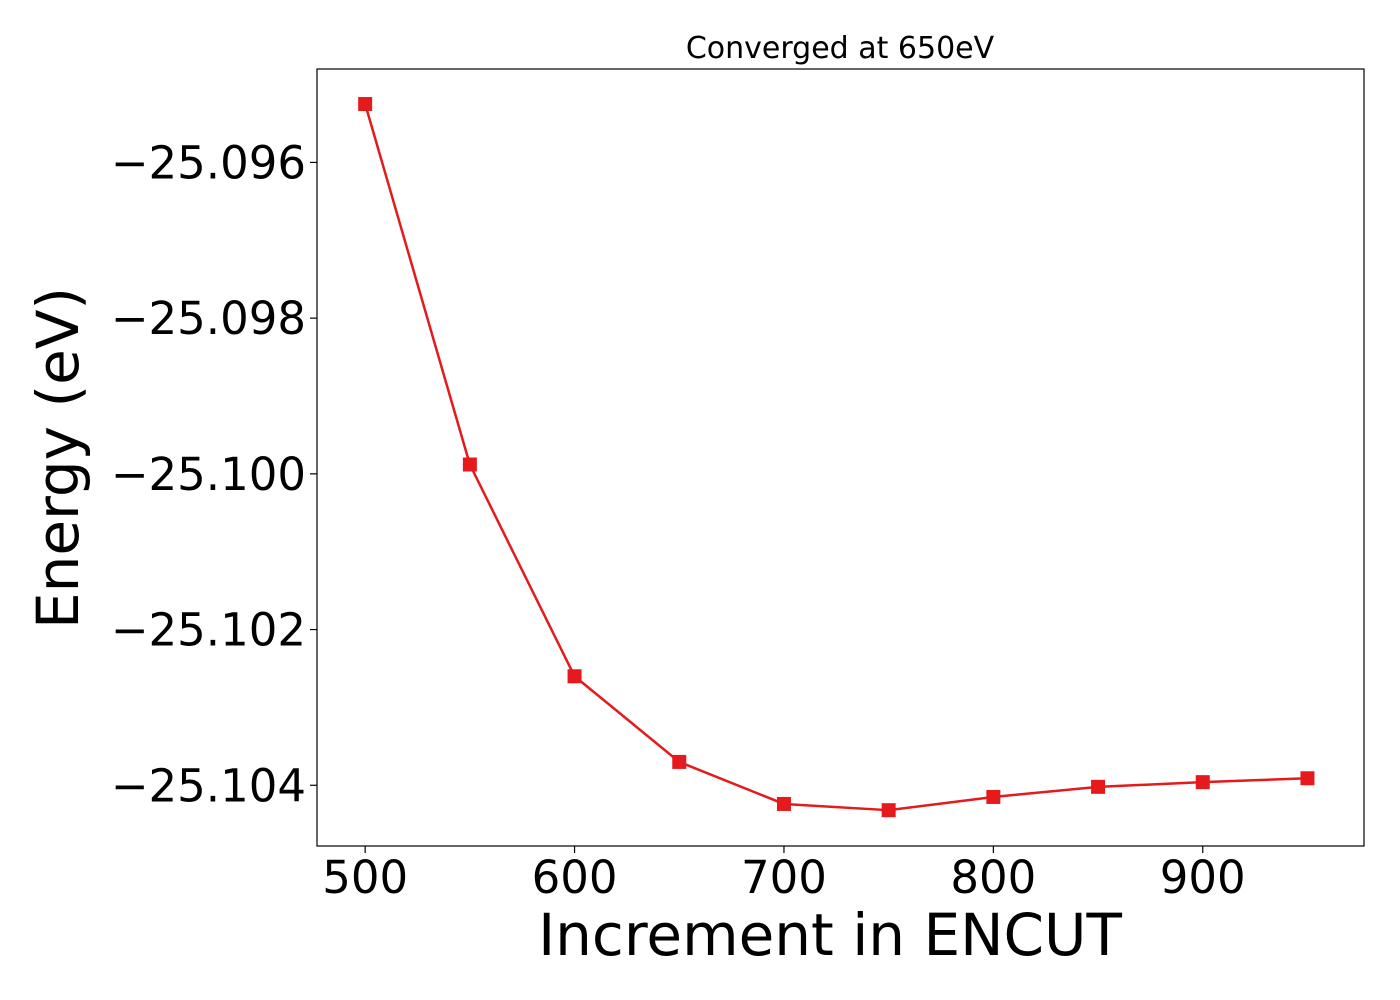 The height and width of the screenshot is (1000, 1400). I want to click on y-tick-label: −25.098, so click(208, 318).